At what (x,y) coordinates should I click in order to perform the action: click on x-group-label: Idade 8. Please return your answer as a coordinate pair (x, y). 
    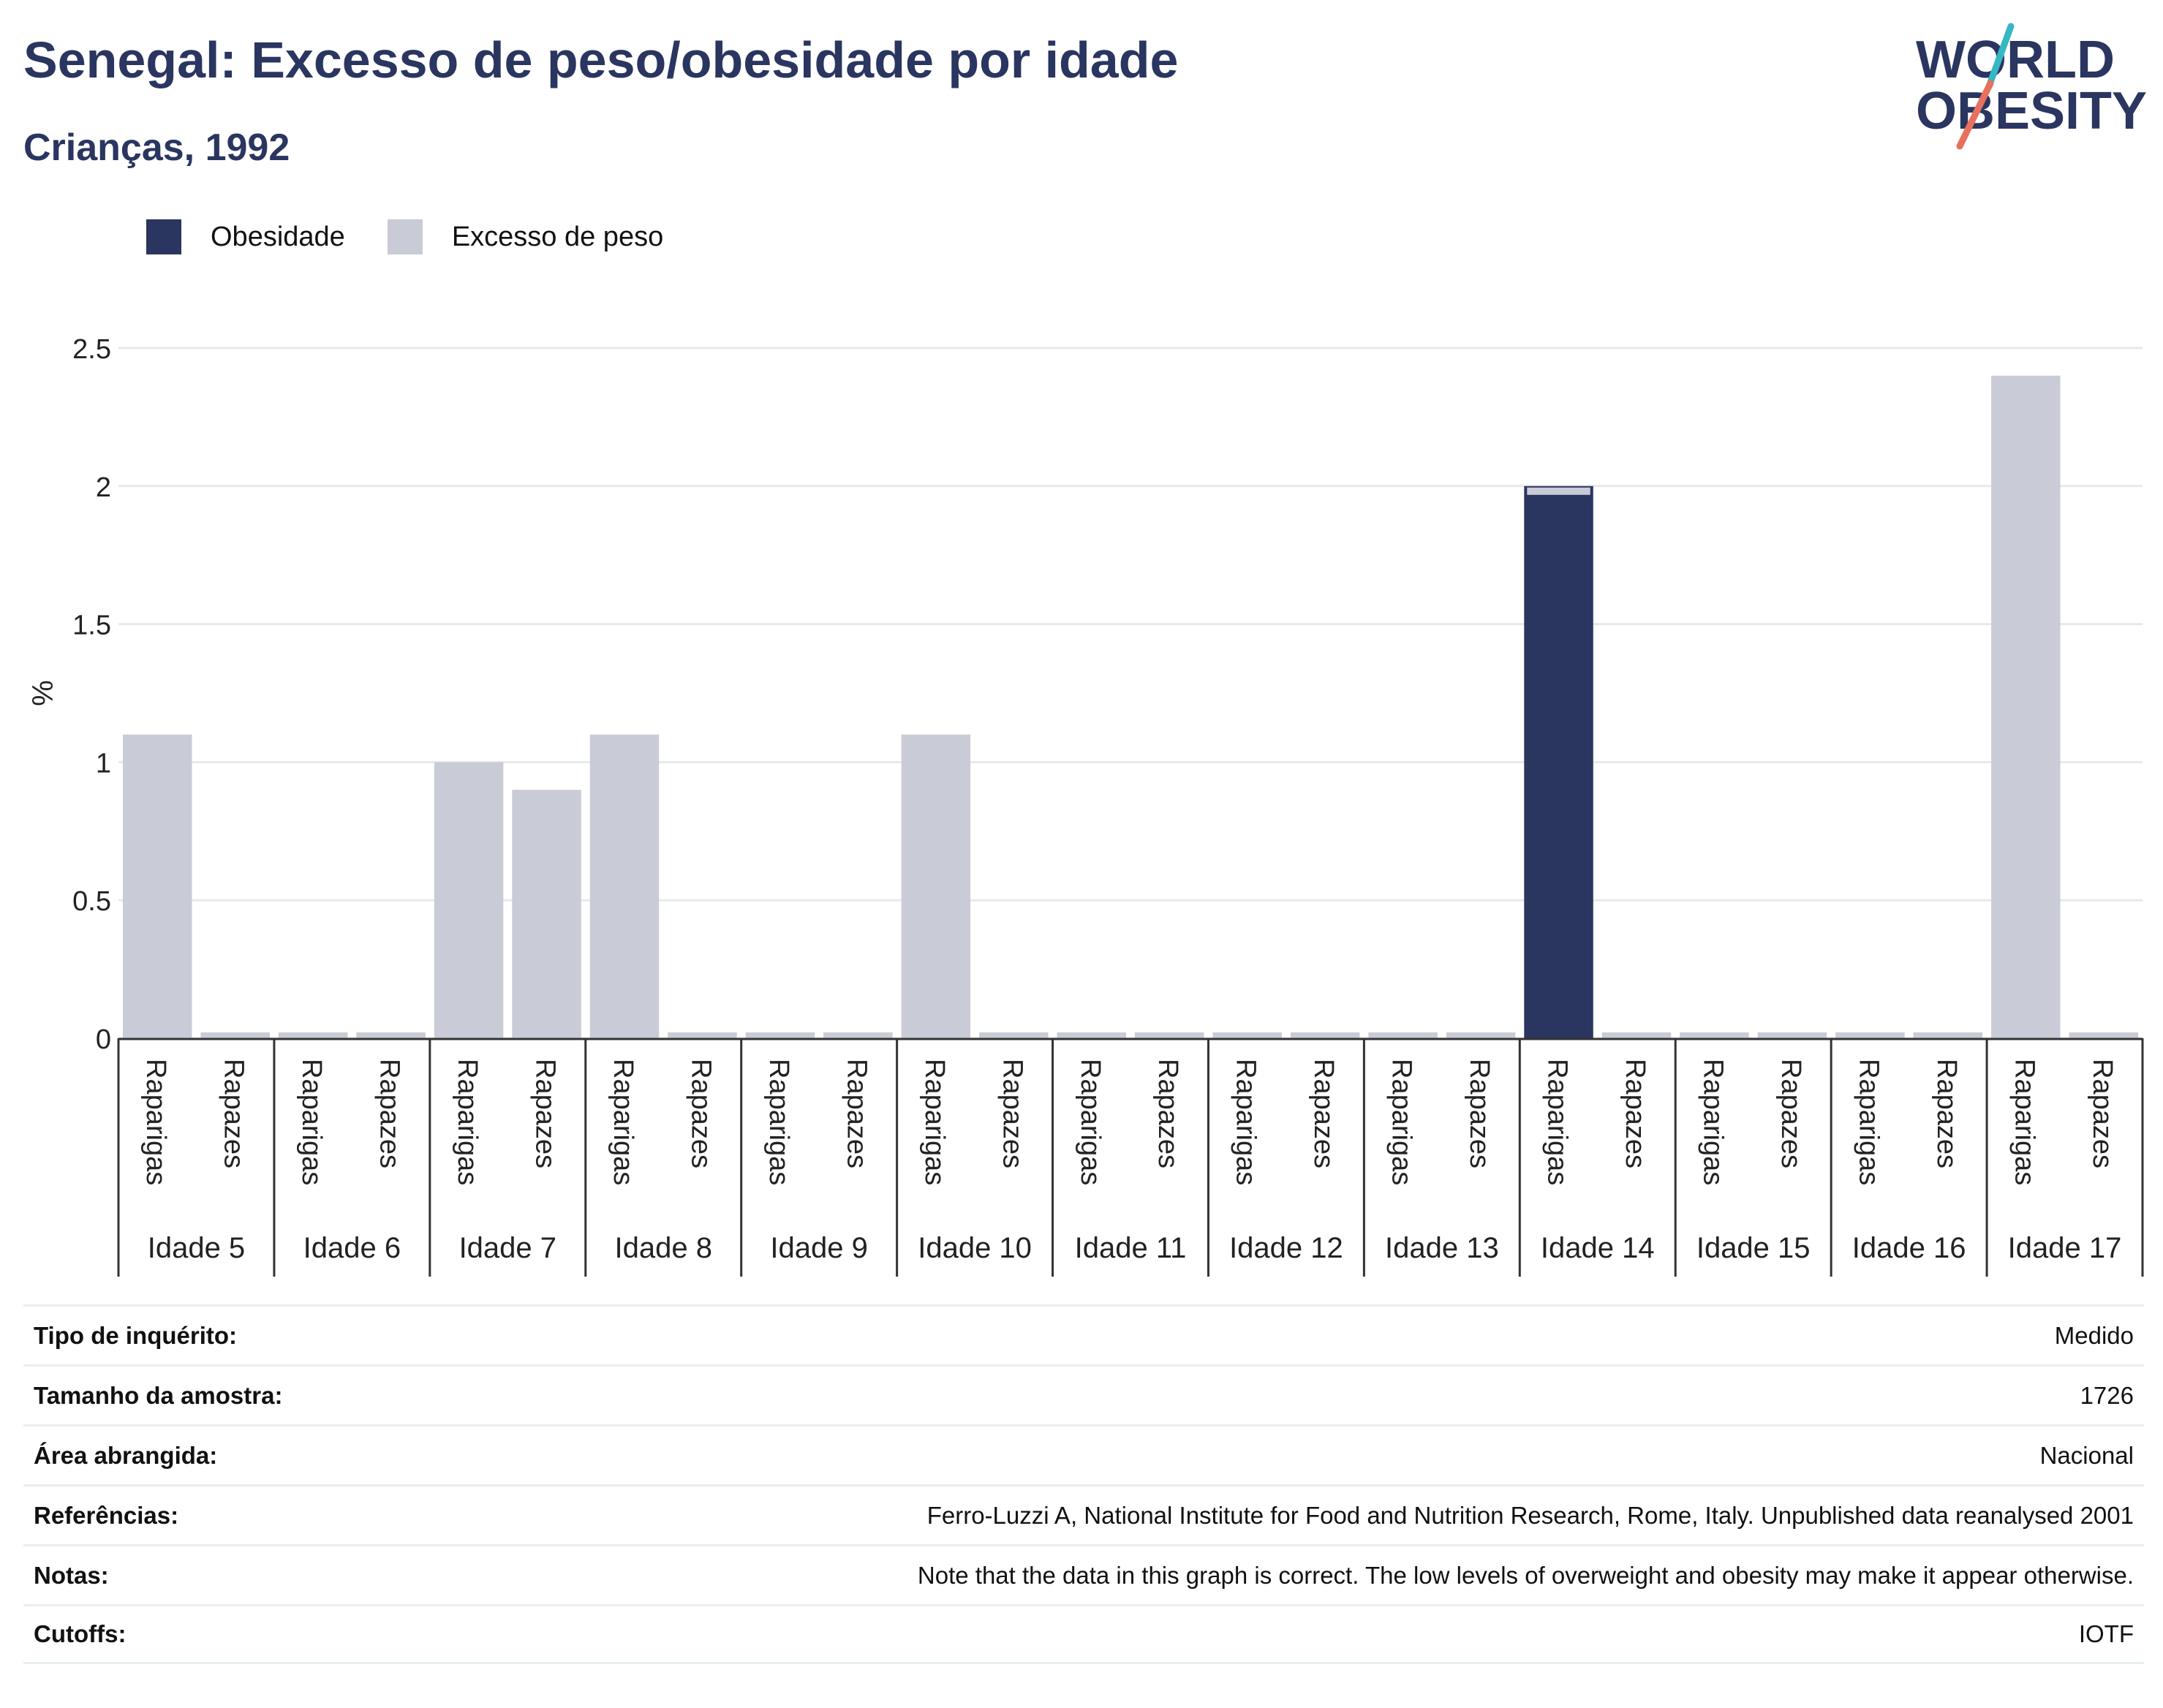
    Looking at the image, I should click on (663, 1248).